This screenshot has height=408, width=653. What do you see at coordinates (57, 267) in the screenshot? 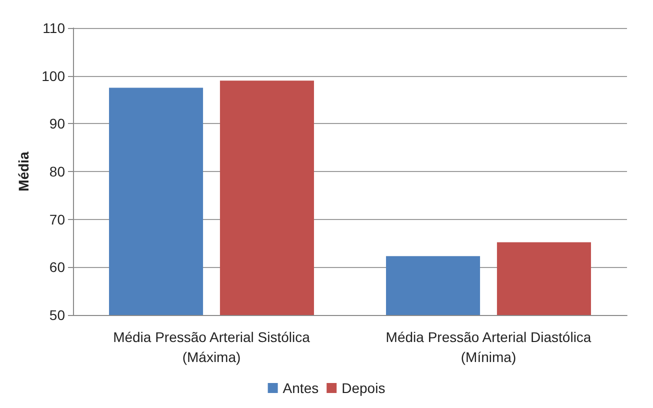
I see `y-tick-label: 60` at bounding box center [57, 267].